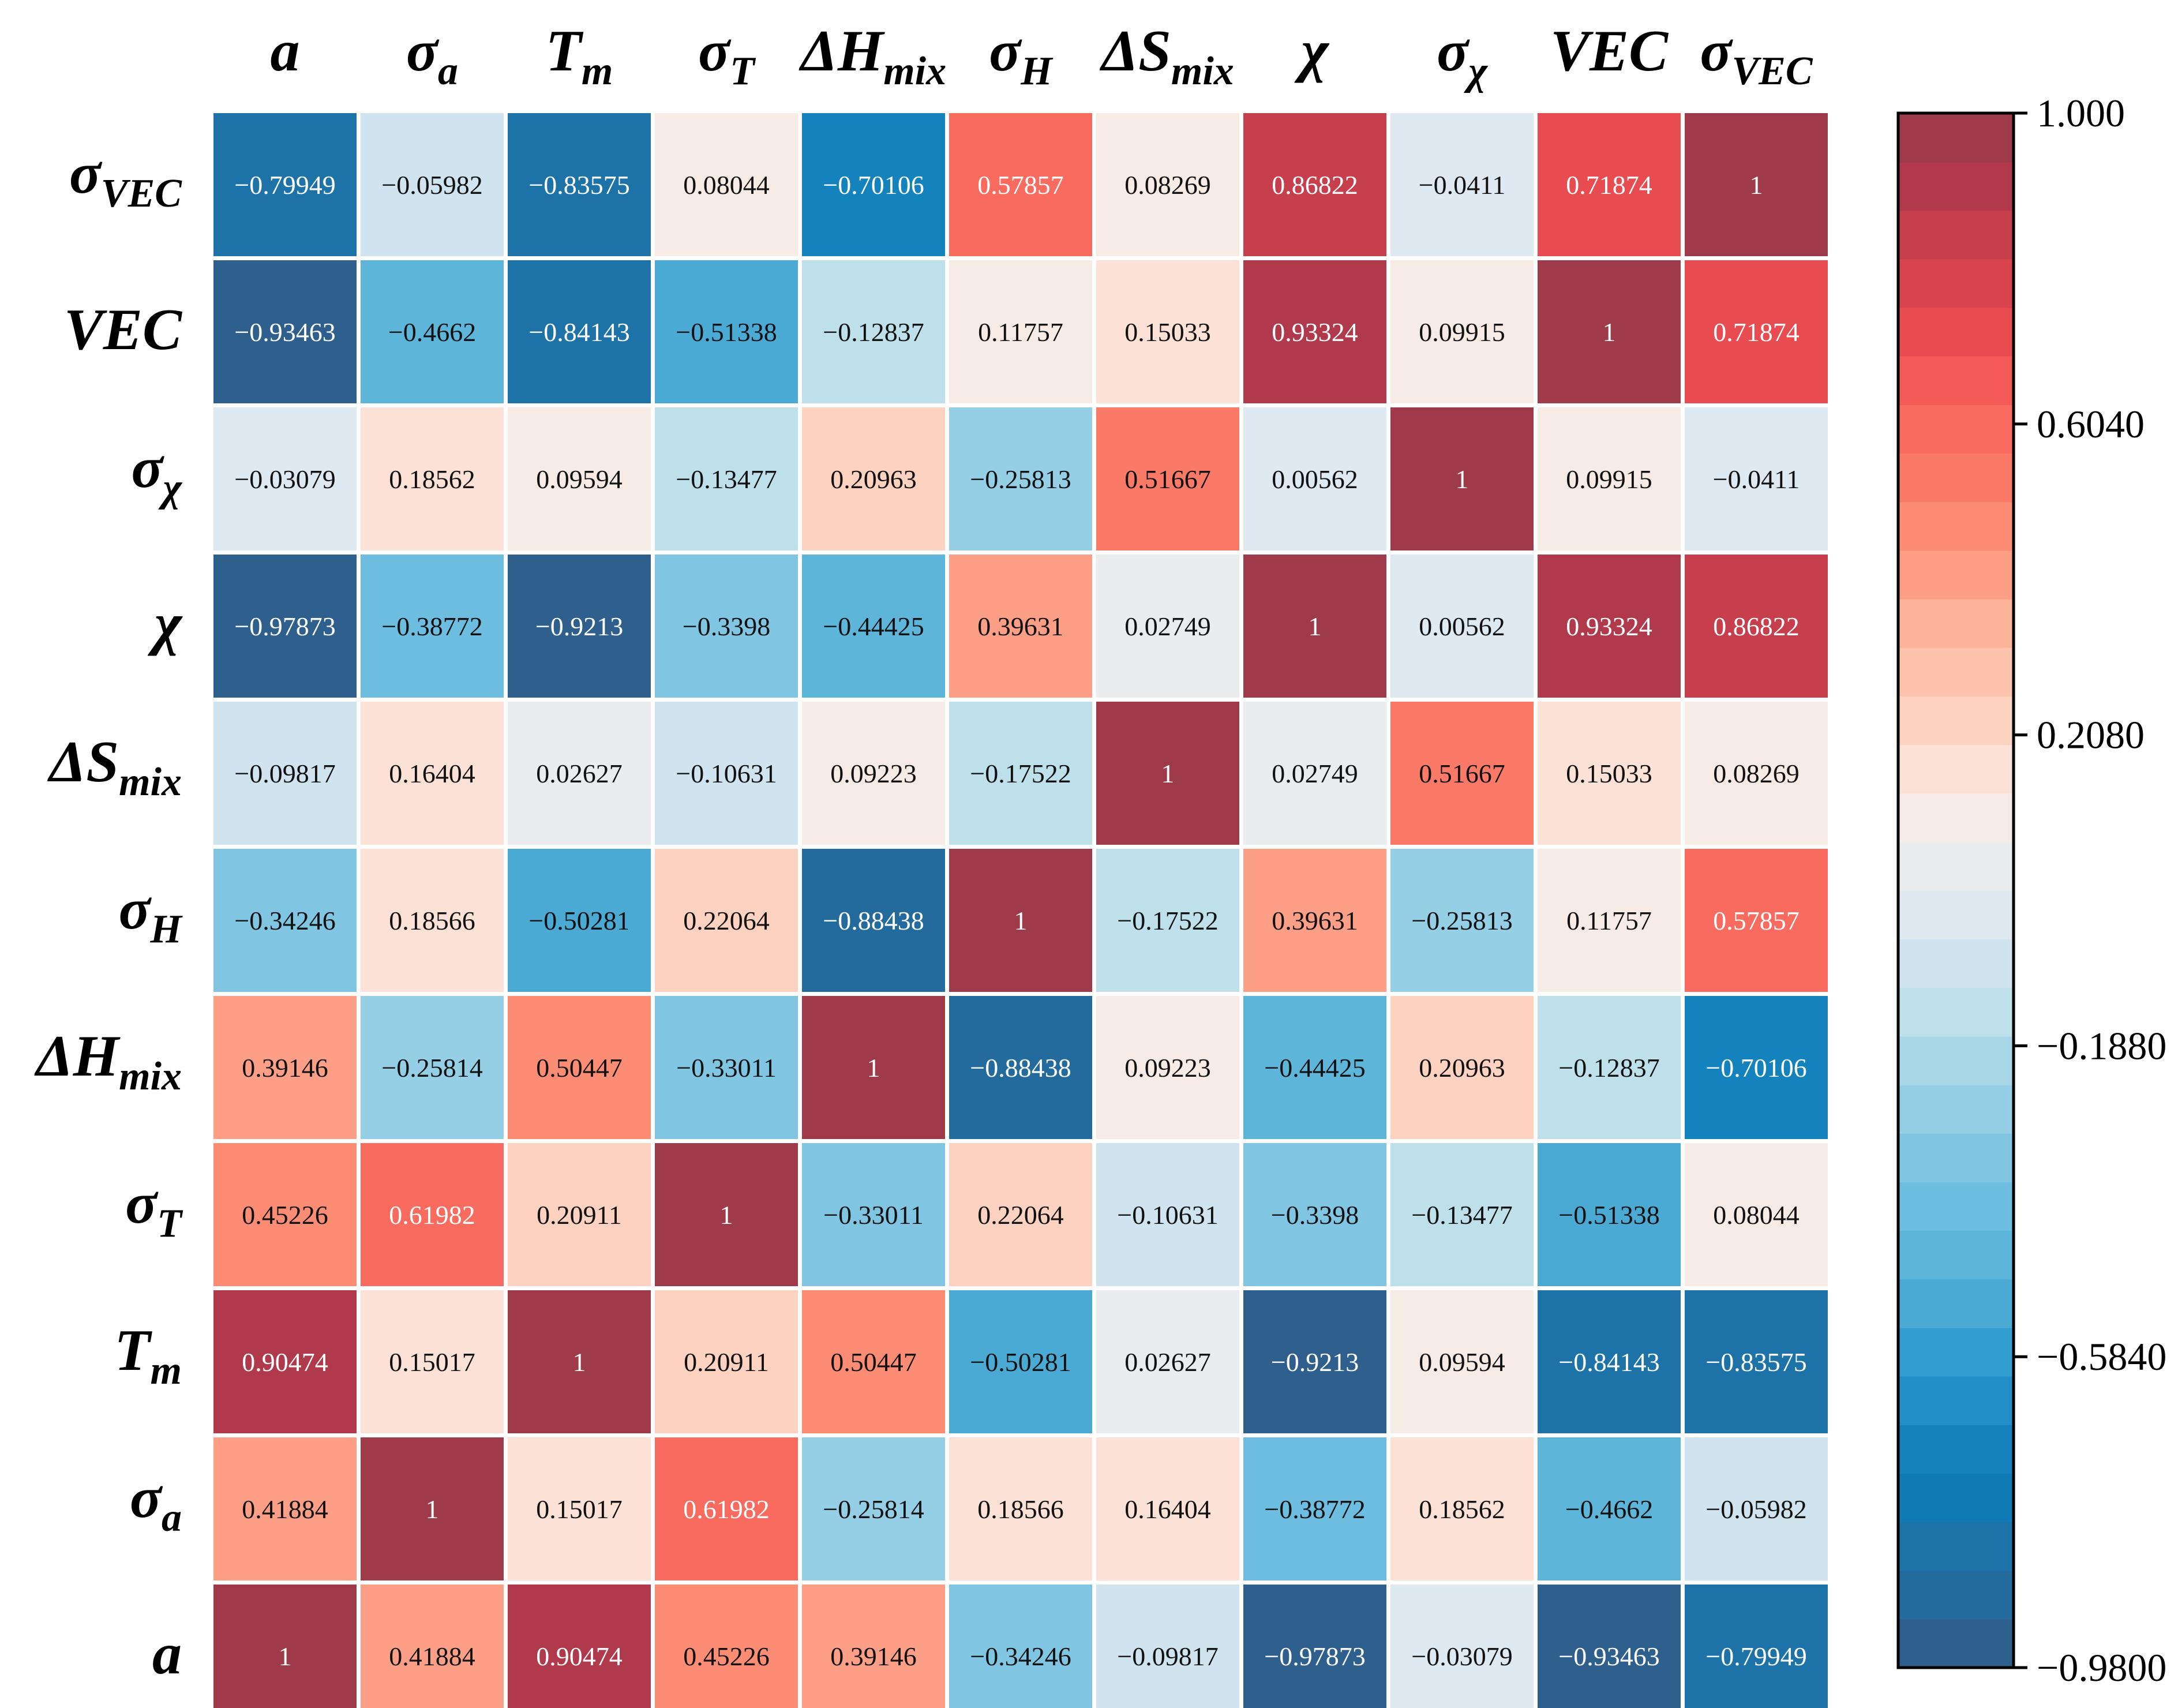 Image resolution: width=2178 pixels, height=1708 pixels. Describe the element at coordinates (1608, 1362) in the screenshot. I see `cell-value-label: −0.84143` at that location.